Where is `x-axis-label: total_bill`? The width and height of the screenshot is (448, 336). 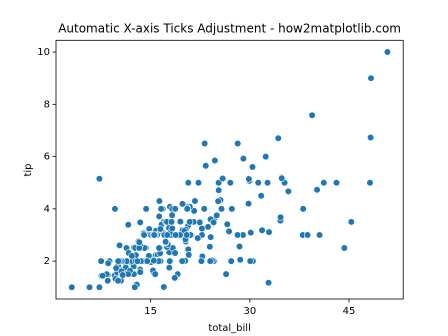 x-axis-label: total_bill is located at coordinates (229, 328).